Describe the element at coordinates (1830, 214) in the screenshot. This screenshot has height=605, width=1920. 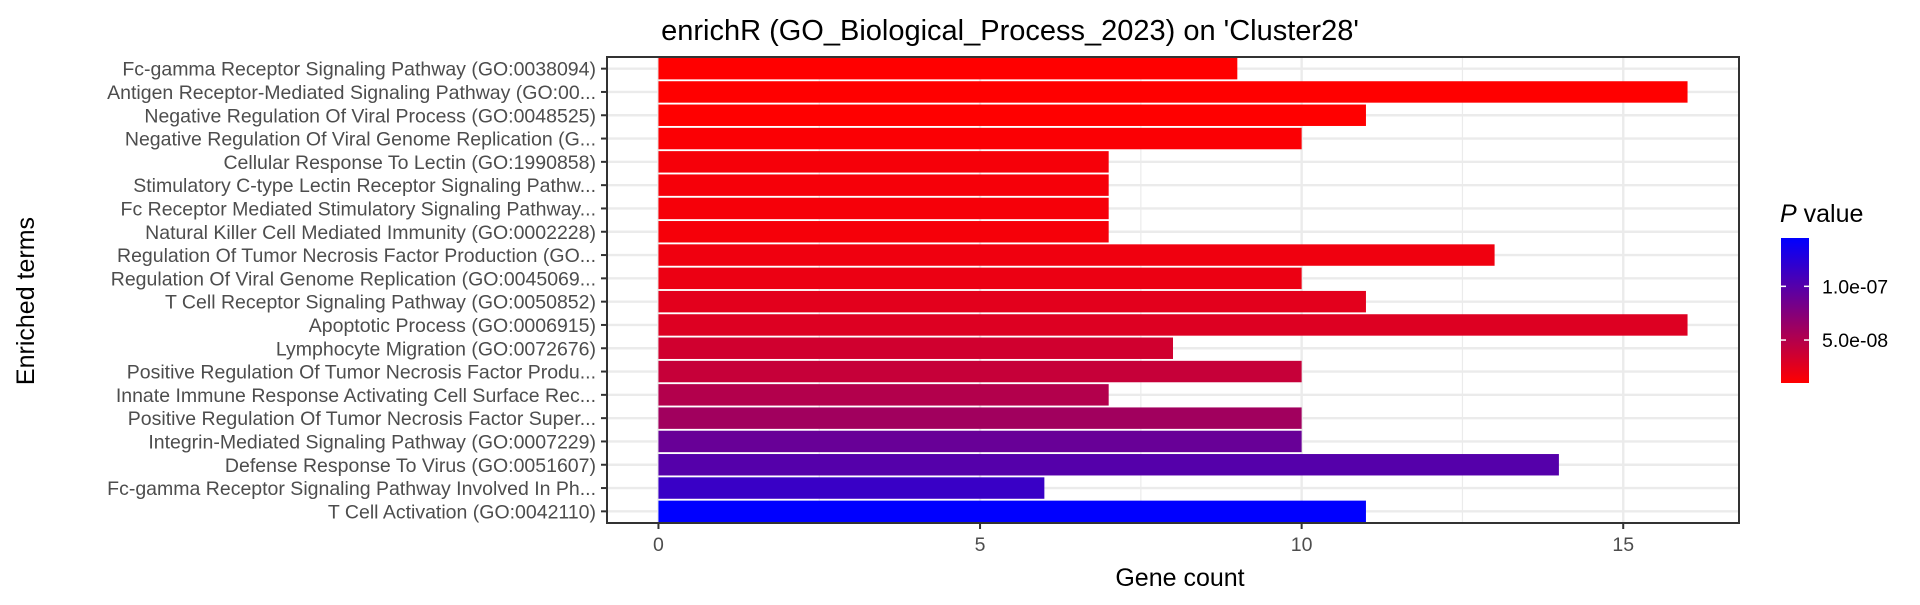
I see `legend-title-rest: value` at that location.